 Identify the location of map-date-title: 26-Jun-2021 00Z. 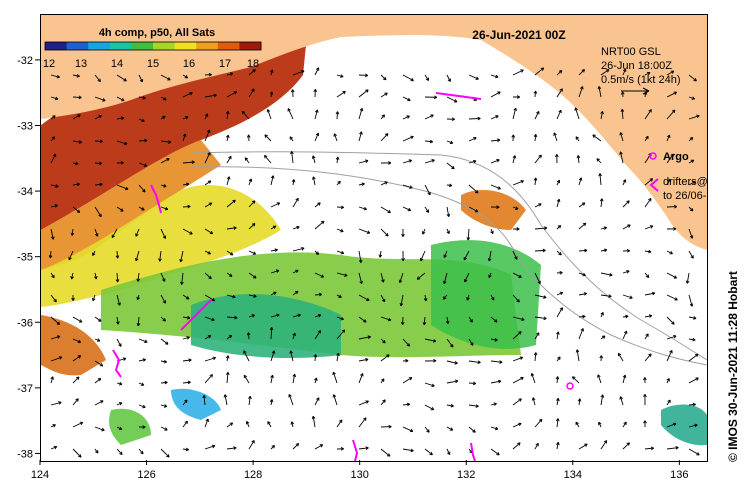
(518, 35).